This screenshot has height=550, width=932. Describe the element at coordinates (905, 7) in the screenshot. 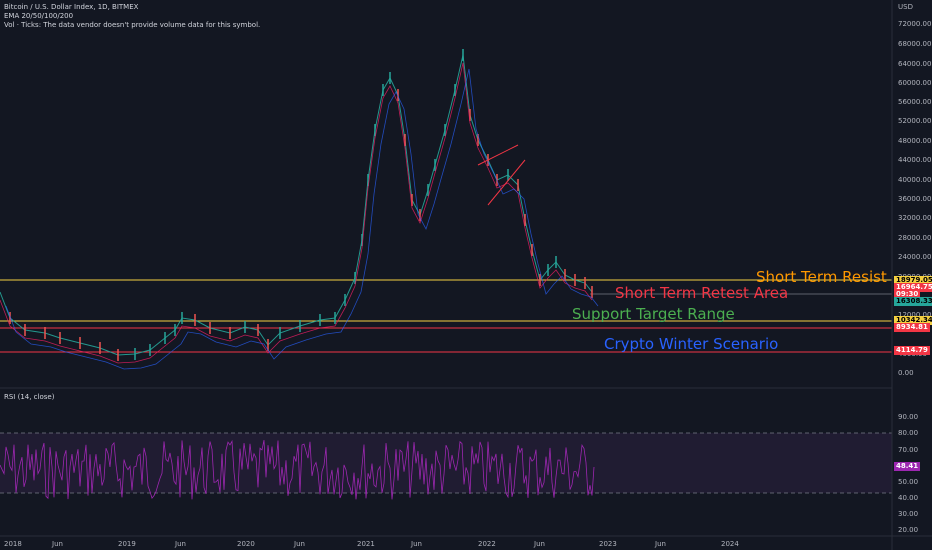

I see `currency-label: USD` at that location.